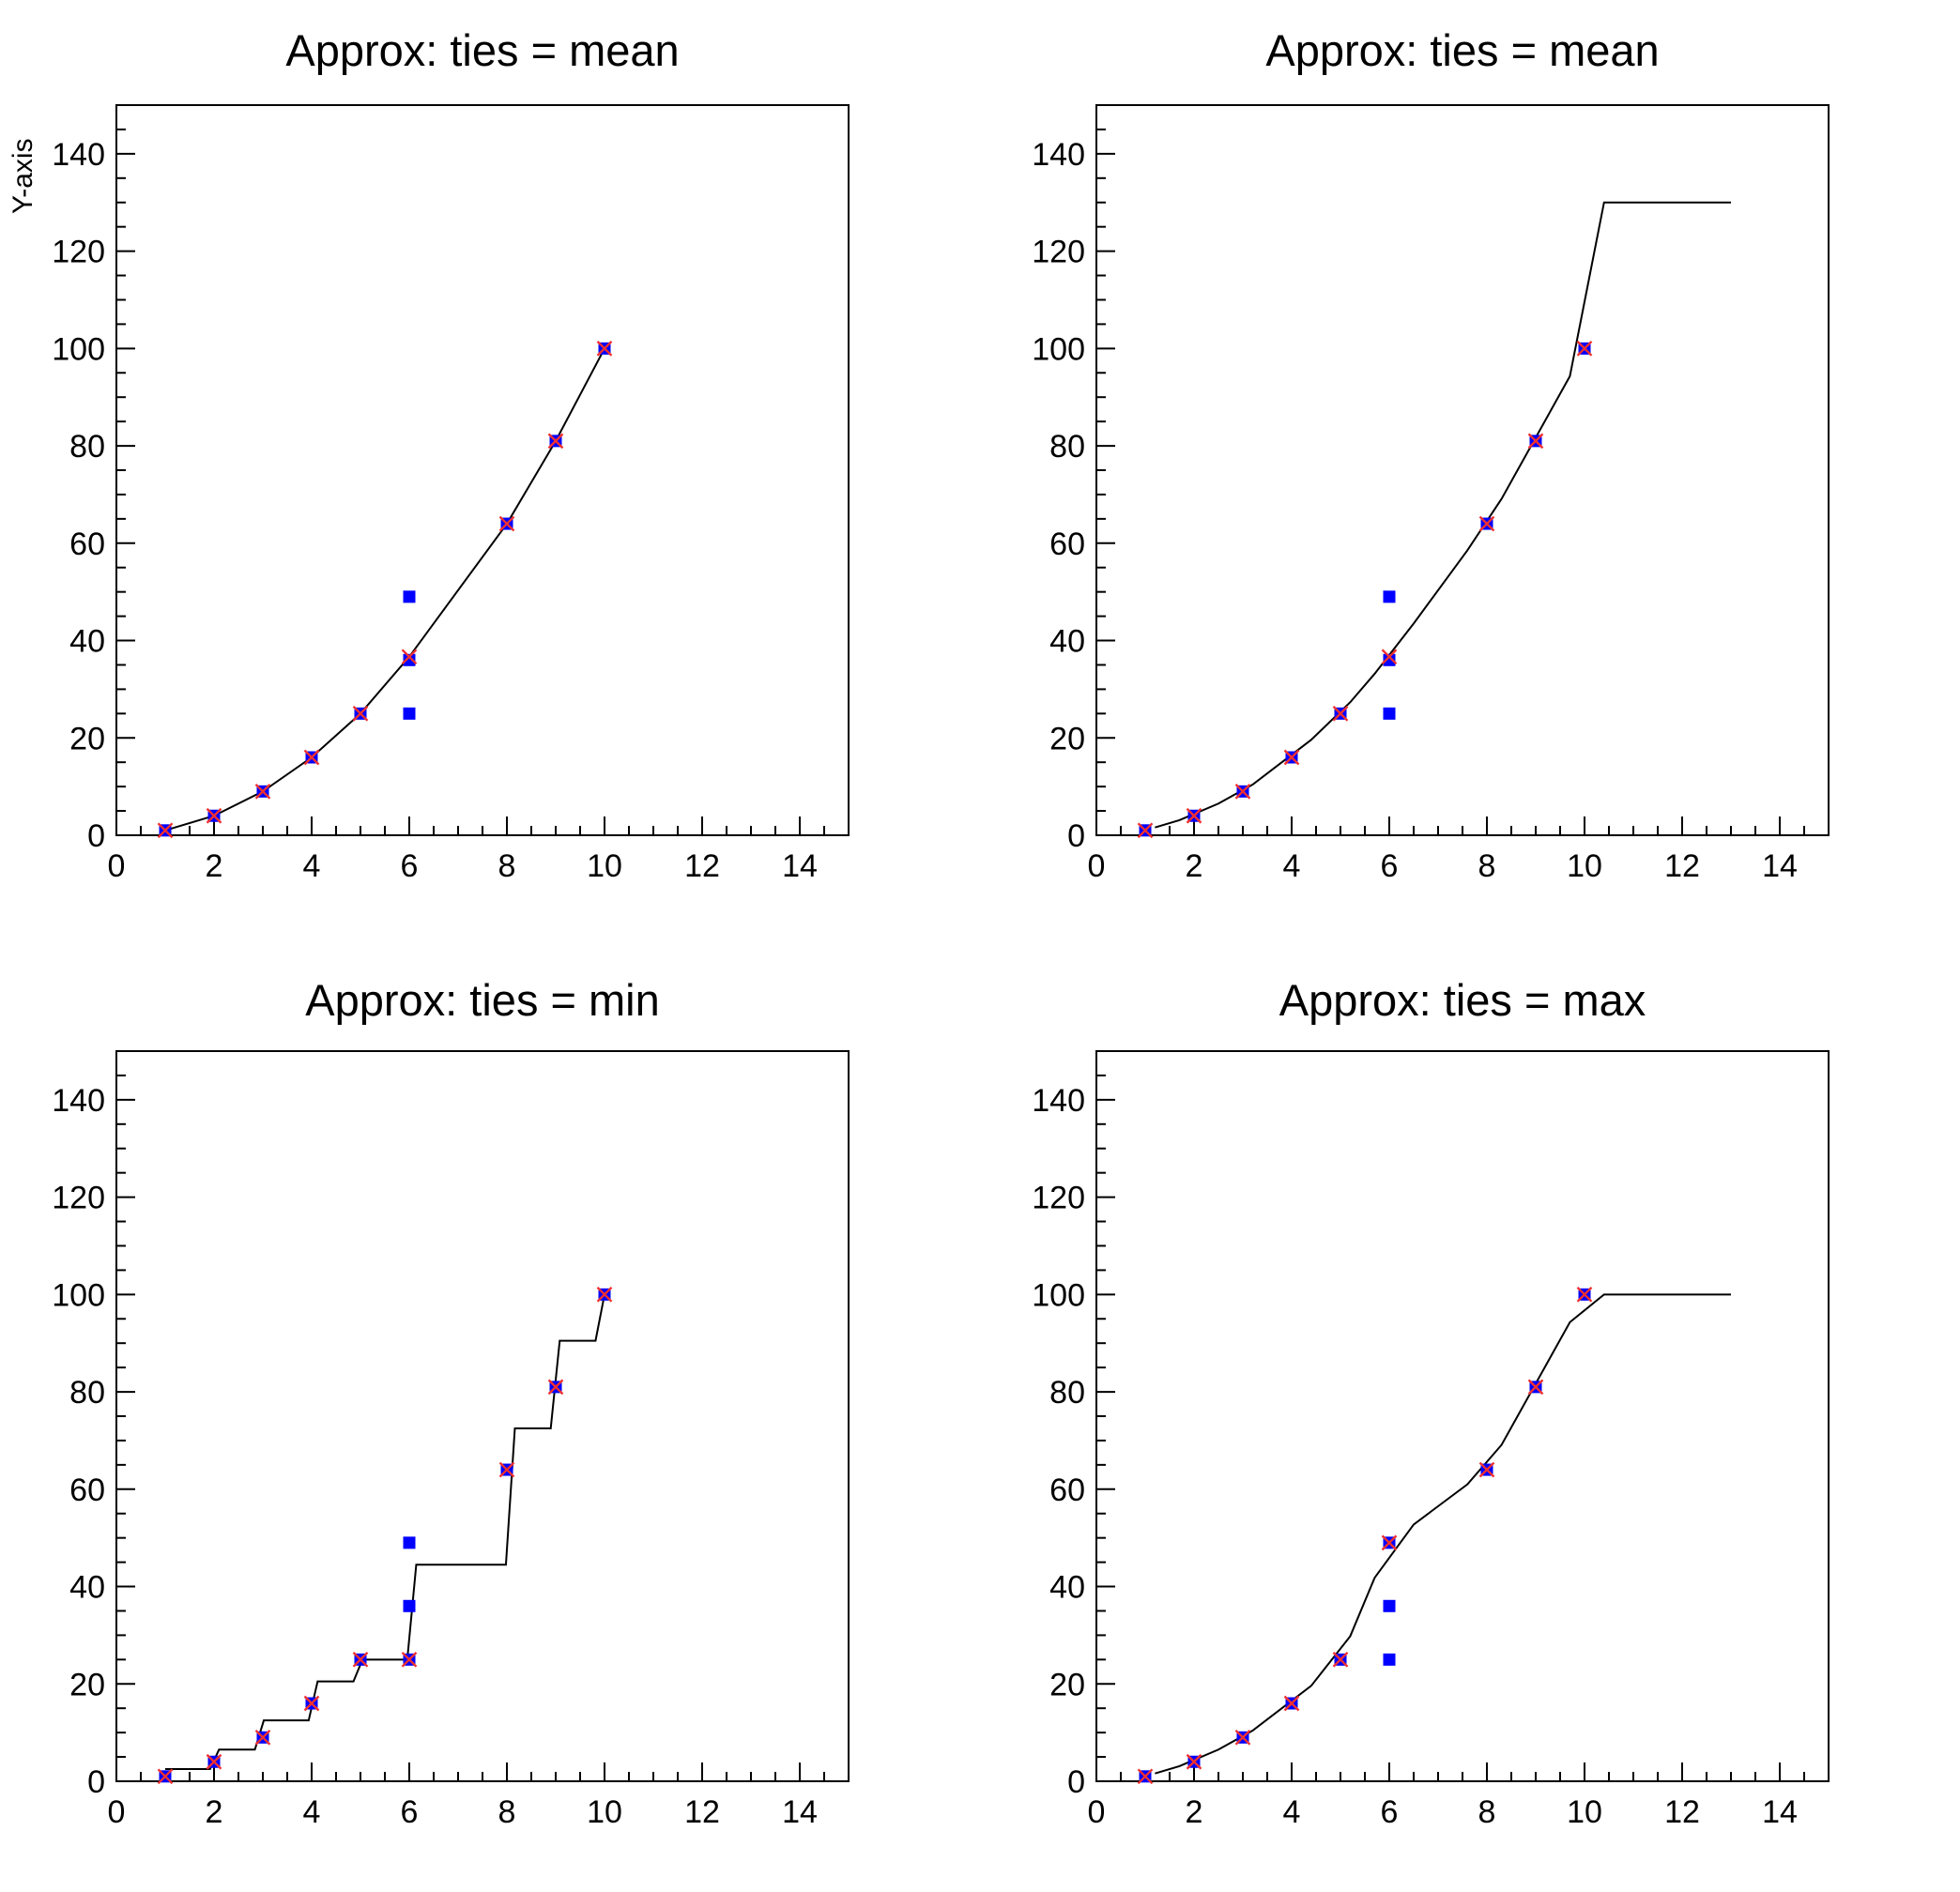  Describe the element at coordinates (1462, 1000) in the screenshot. I see `pad-title: Approx: ties = max` at that location.